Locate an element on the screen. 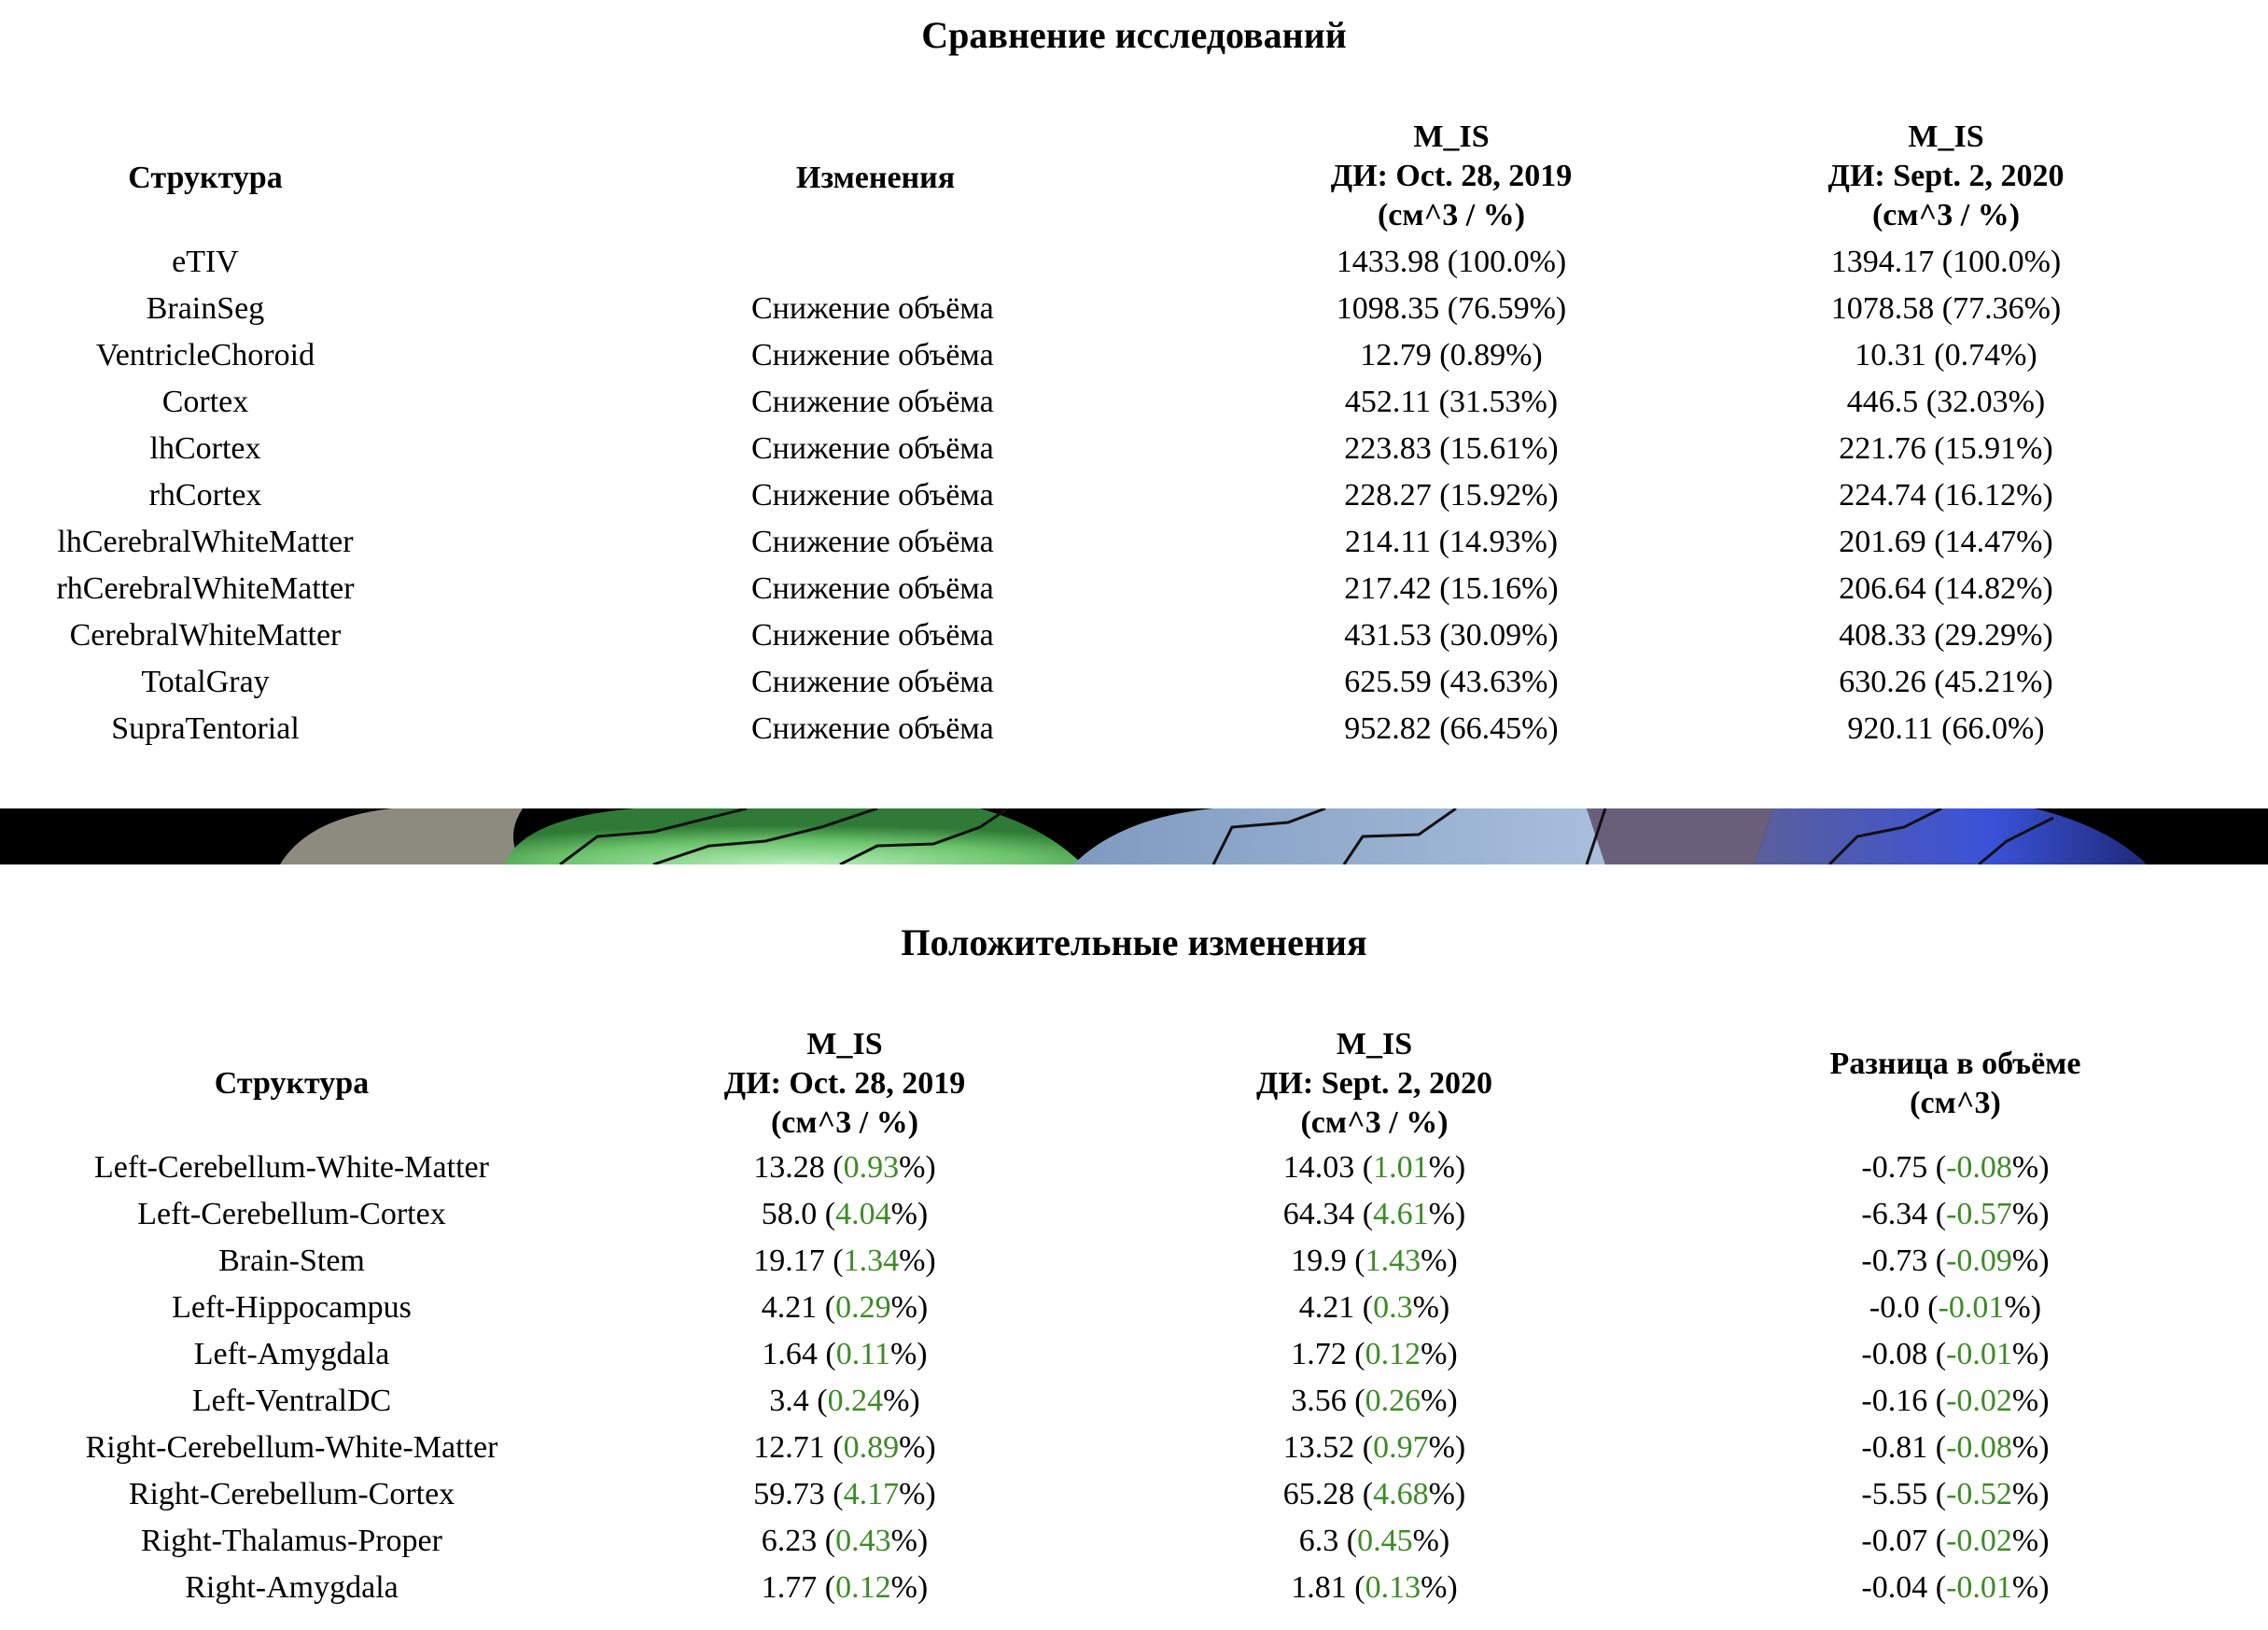 This screenshot has width=2268, height=1630. header-study-2-name: M_IS is located at coordinates (1946, 136).